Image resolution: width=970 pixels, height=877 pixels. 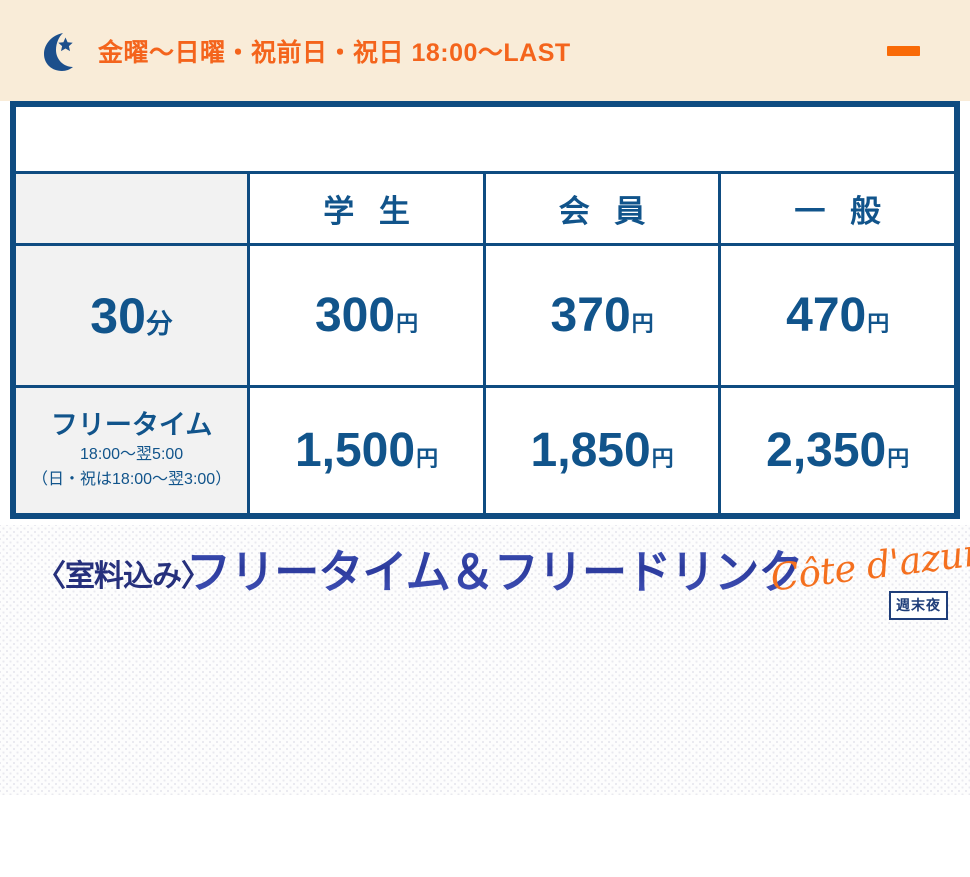 I want to click on header-title: 金曜〜日曜・祝前日・祝日 18:00〜LAST, so click(x=334, y=52).